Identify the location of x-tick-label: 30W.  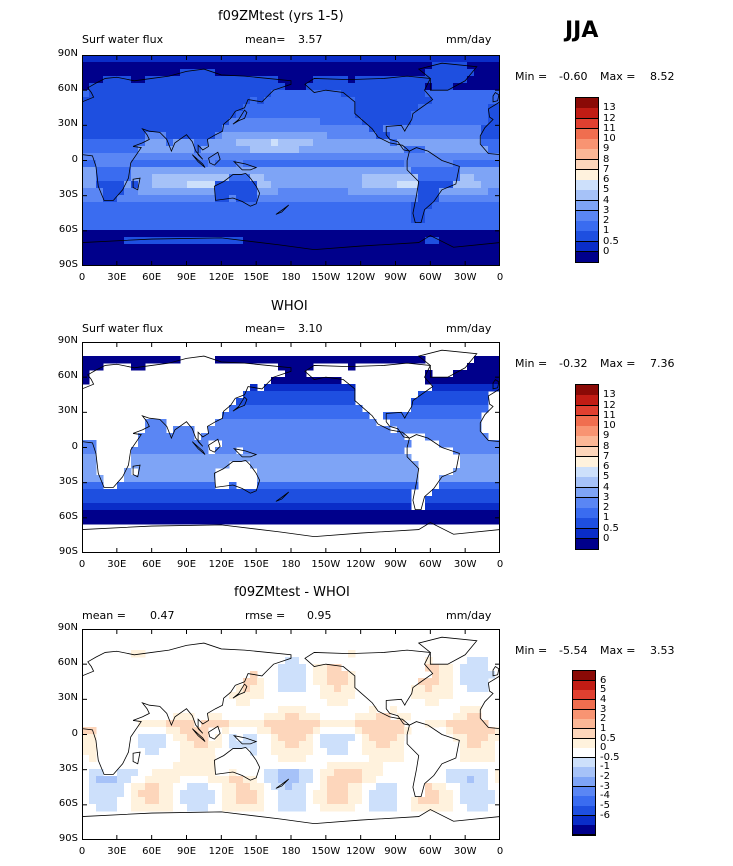
(465, 851).